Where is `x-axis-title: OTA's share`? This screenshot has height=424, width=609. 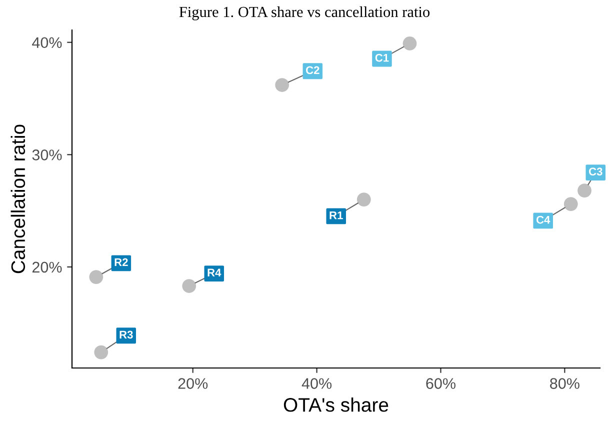 x-axis-title: OTA's share is located at coordinates (336, 405).